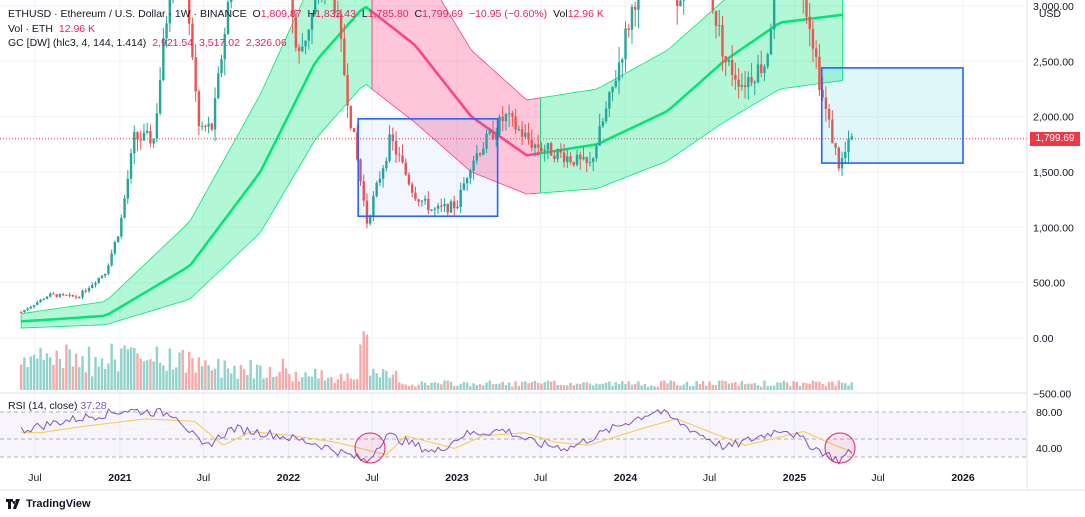  I want to click on tradingview-logo-text: TradingView, so click(58, 504).